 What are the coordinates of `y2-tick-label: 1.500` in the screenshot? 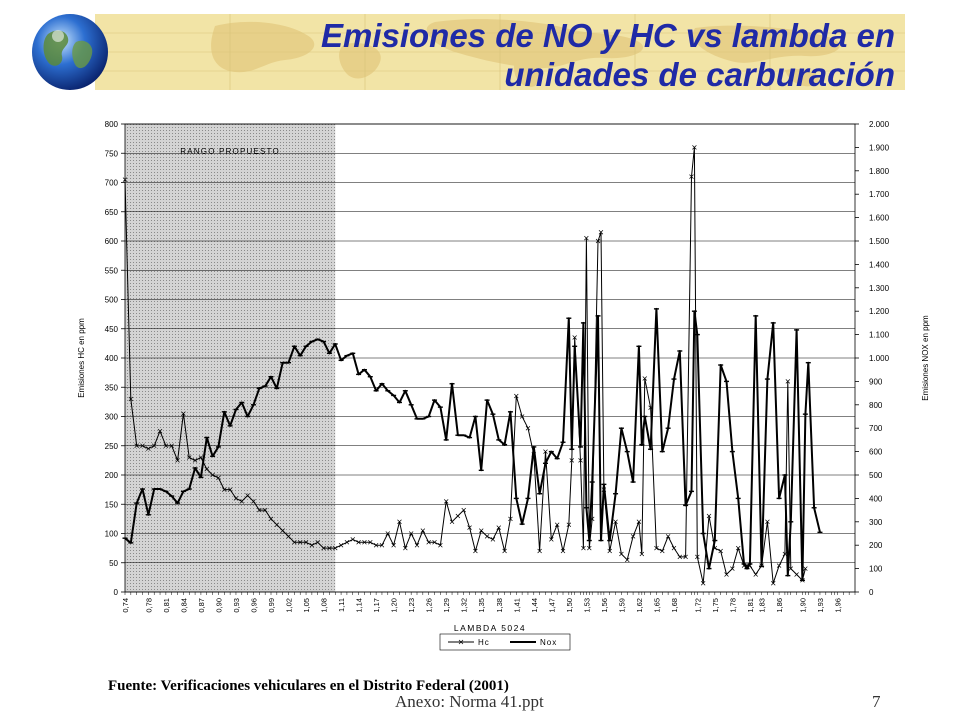 It's located at (879, 241).